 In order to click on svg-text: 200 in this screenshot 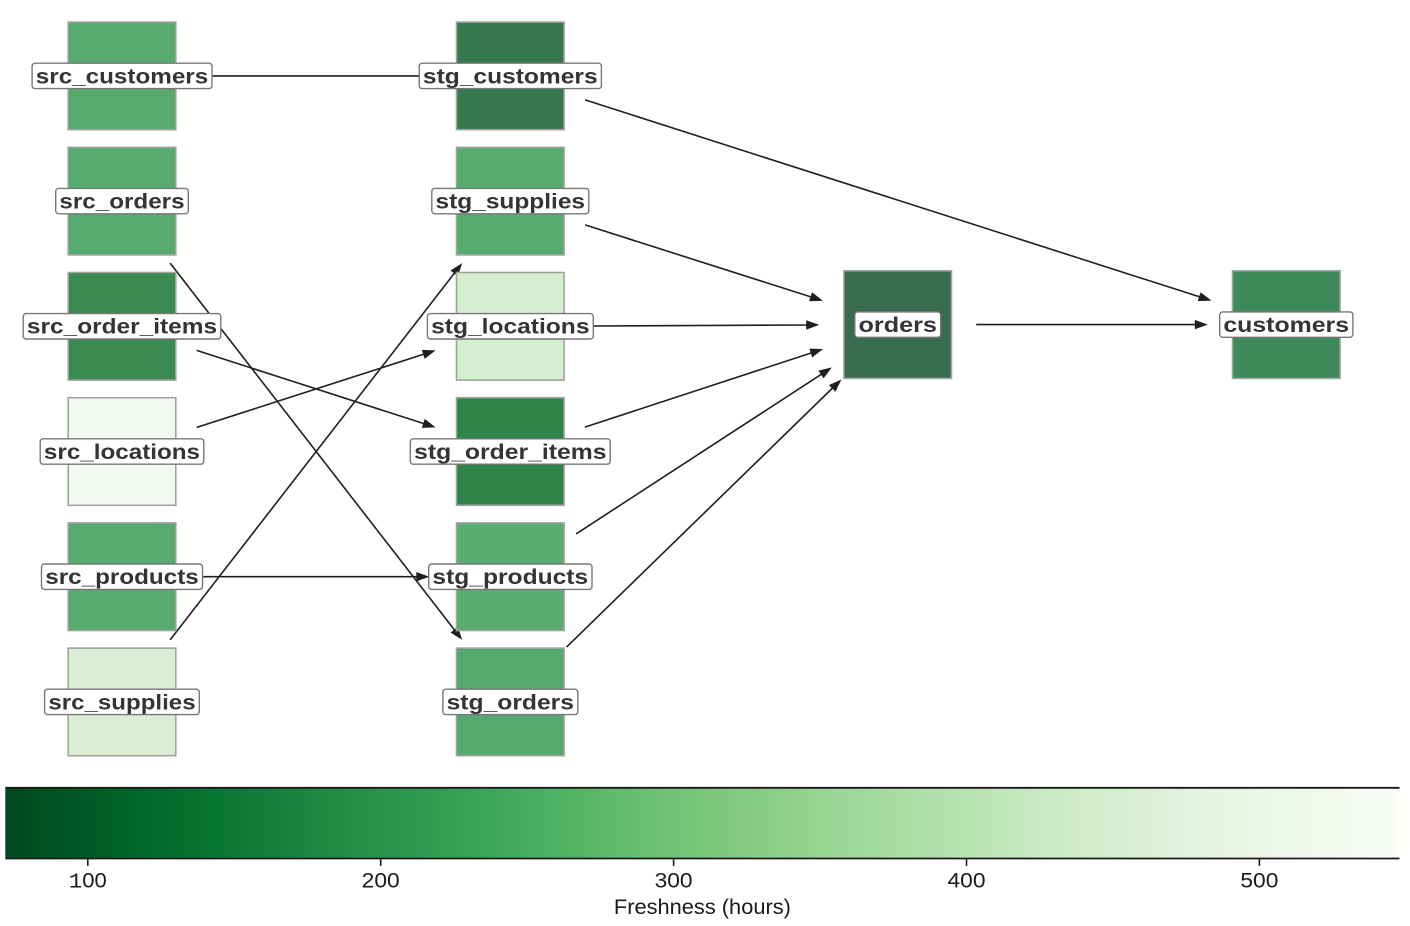, I will do `click(381, 881)`.